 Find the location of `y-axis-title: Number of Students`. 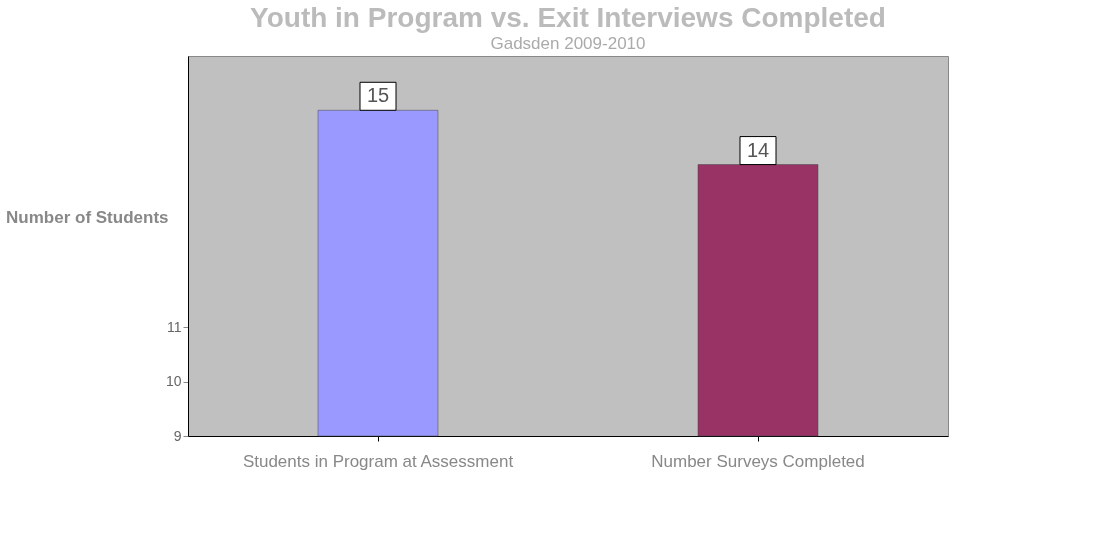

y-axis-title: Number of Students is located at coordinates (87, 217).